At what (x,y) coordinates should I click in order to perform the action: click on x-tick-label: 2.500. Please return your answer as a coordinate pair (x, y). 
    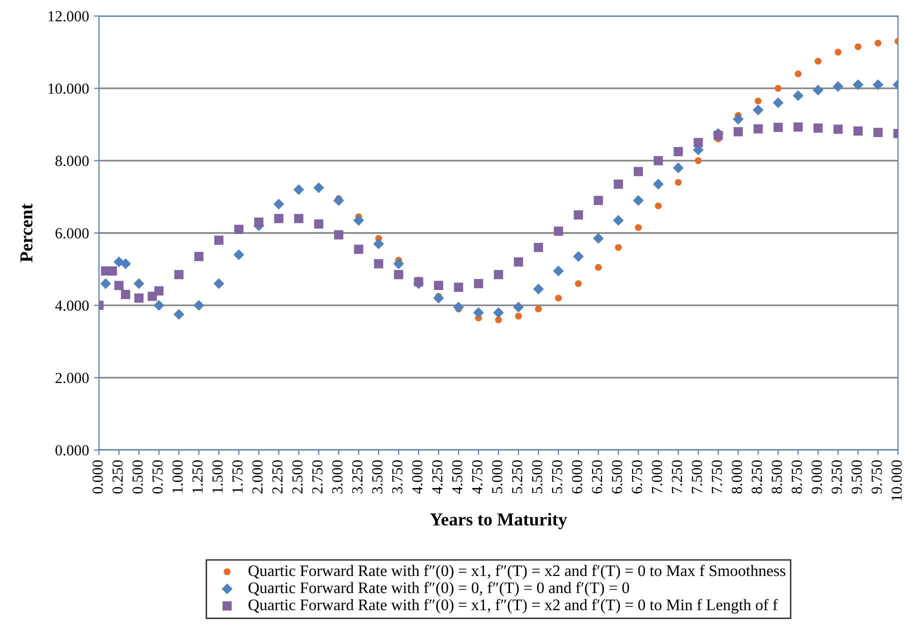
    Looking at the image, I should click on (297, 477).